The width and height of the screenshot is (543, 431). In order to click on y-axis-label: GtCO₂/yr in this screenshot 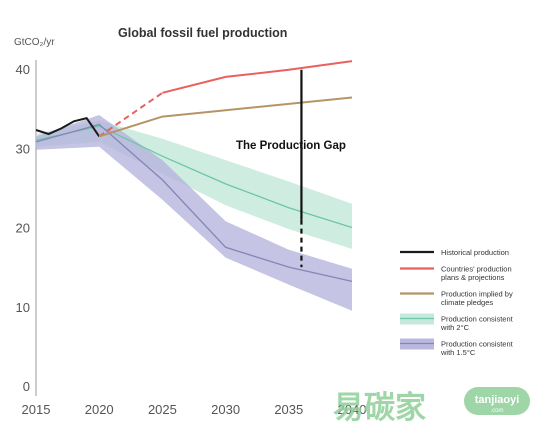, I will do `click(34, 42)`.